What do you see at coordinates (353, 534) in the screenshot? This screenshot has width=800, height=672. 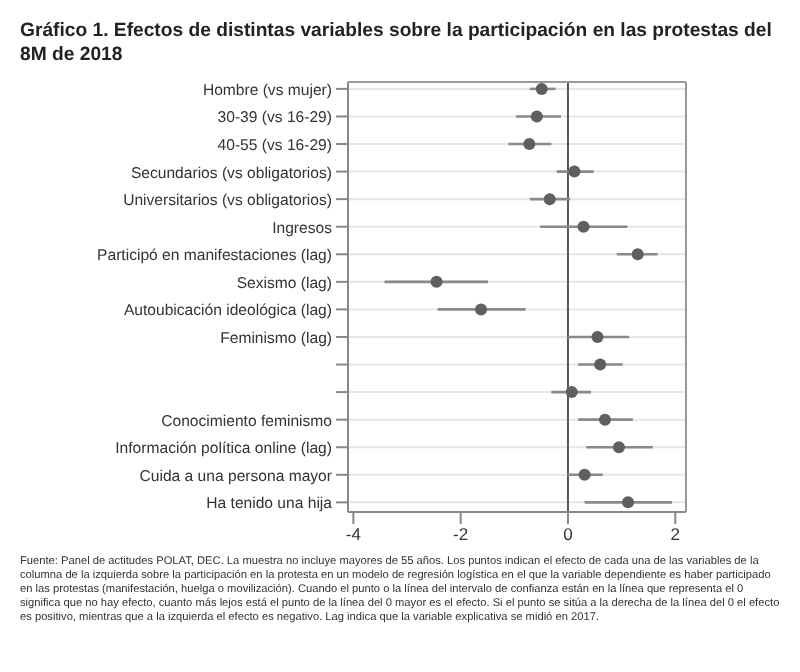 I see `x-tick-label: -4` at bounding box center [353, 534].